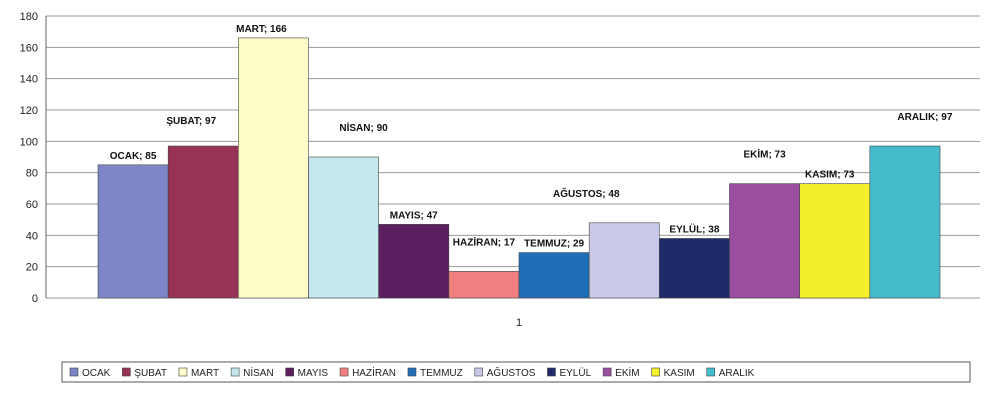 The image size is (984, 394). I want to click on y-tick-label: 60, so click(32, 205).